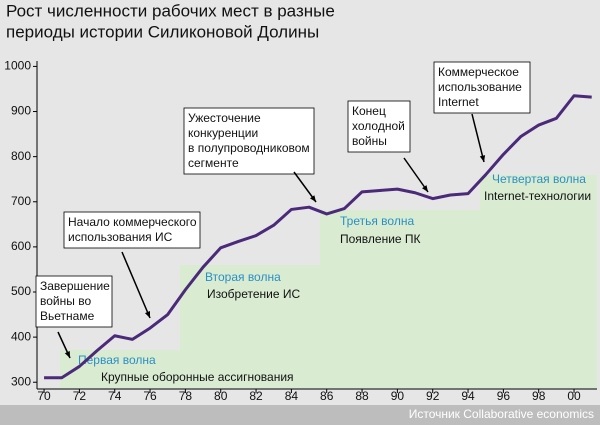 This screenshot has width=600, height=425. Describe the element at coordinates (132, 222) in the screenshot. I see `annotation-text: Начало коммерческого` at that location.